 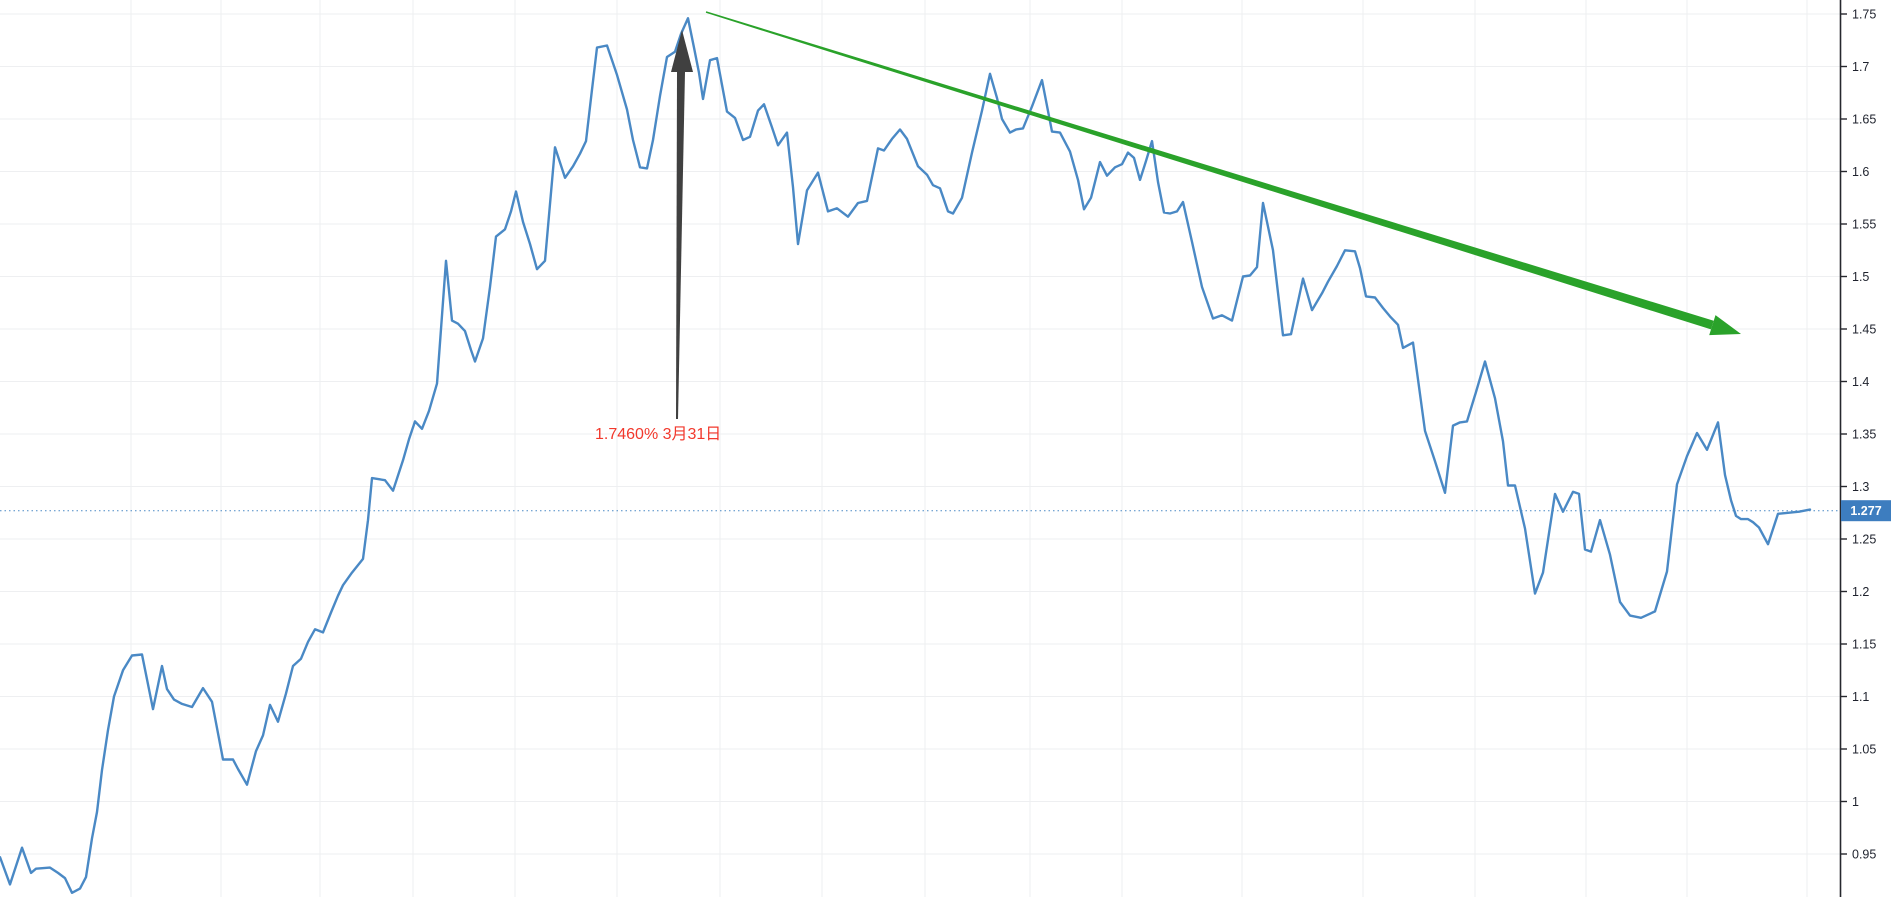 I want to click on y-tick-label: 1.5, so click(x=1860, y=277).